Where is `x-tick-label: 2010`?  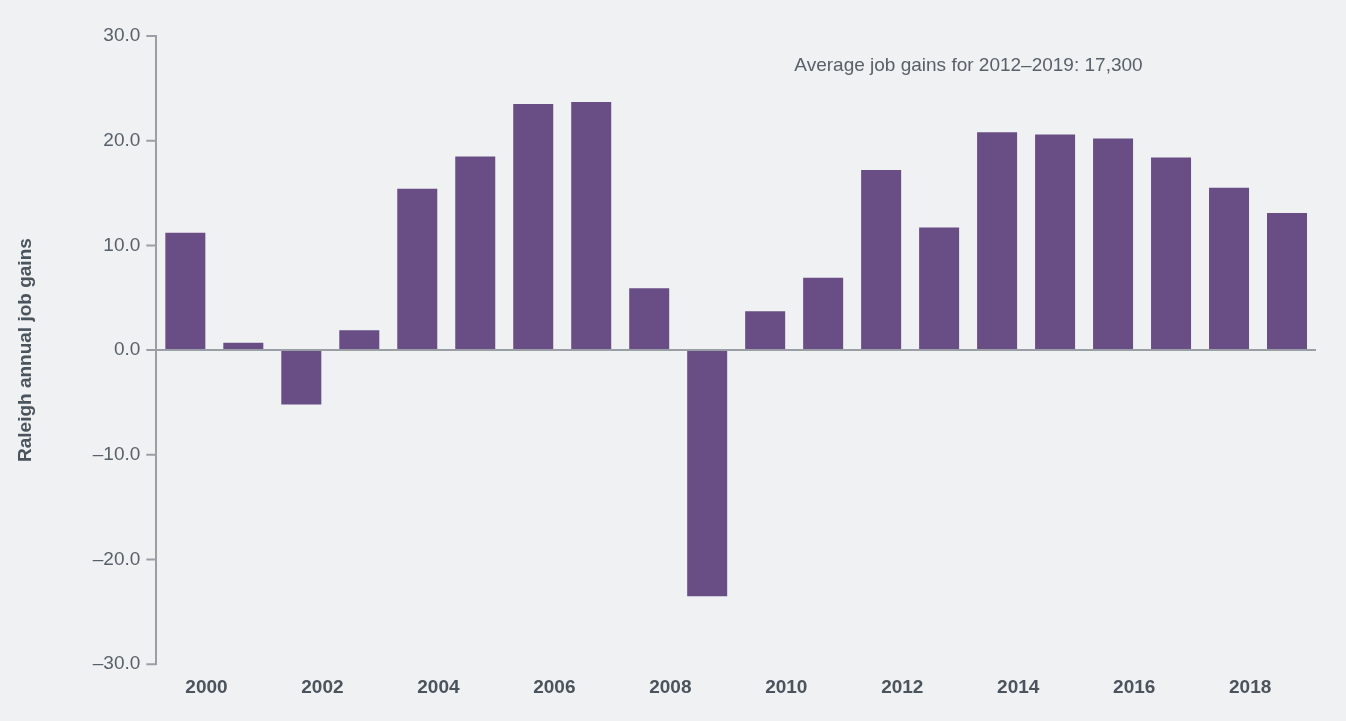 x-tick-label: 2010 is located at coordinates (786, 686).